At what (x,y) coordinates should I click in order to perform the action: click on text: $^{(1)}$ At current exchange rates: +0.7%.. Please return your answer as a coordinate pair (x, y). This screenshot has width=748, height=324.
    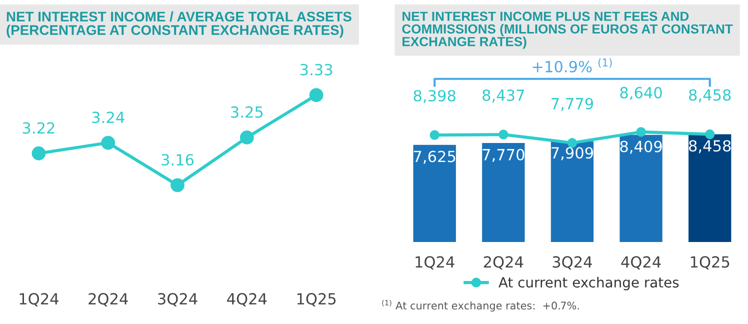
    Looking at the image, I should click on (480, 306).